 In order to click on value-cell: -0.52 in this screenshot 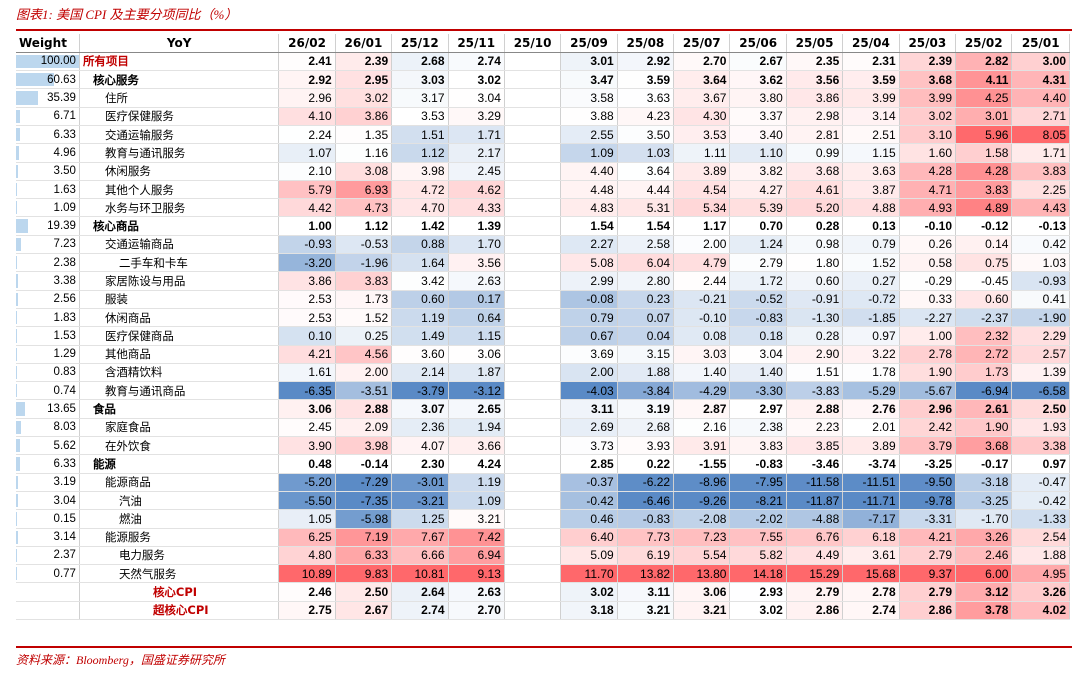, I will do `click(758, 299)`.